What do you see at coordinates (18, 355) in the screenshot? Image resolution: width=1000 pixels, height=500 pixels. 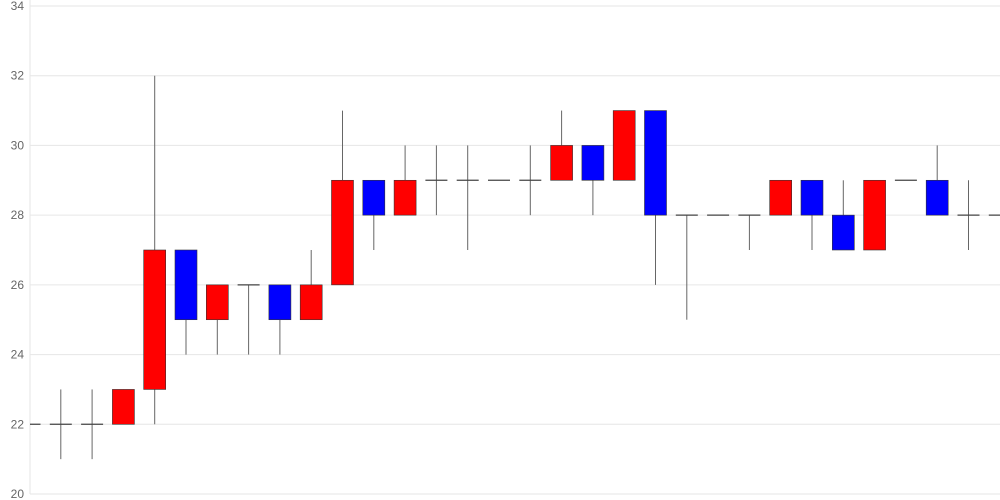 I see `y-tick-label: 24` at bounding box center [18, 355].